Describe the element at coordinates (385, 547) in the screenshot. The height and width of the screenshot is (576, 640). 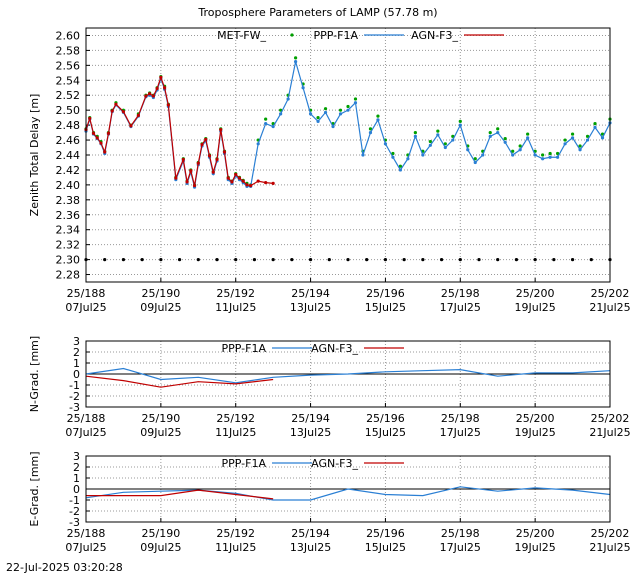
I see `x-tick-date-label: 15Jul25` at that location.